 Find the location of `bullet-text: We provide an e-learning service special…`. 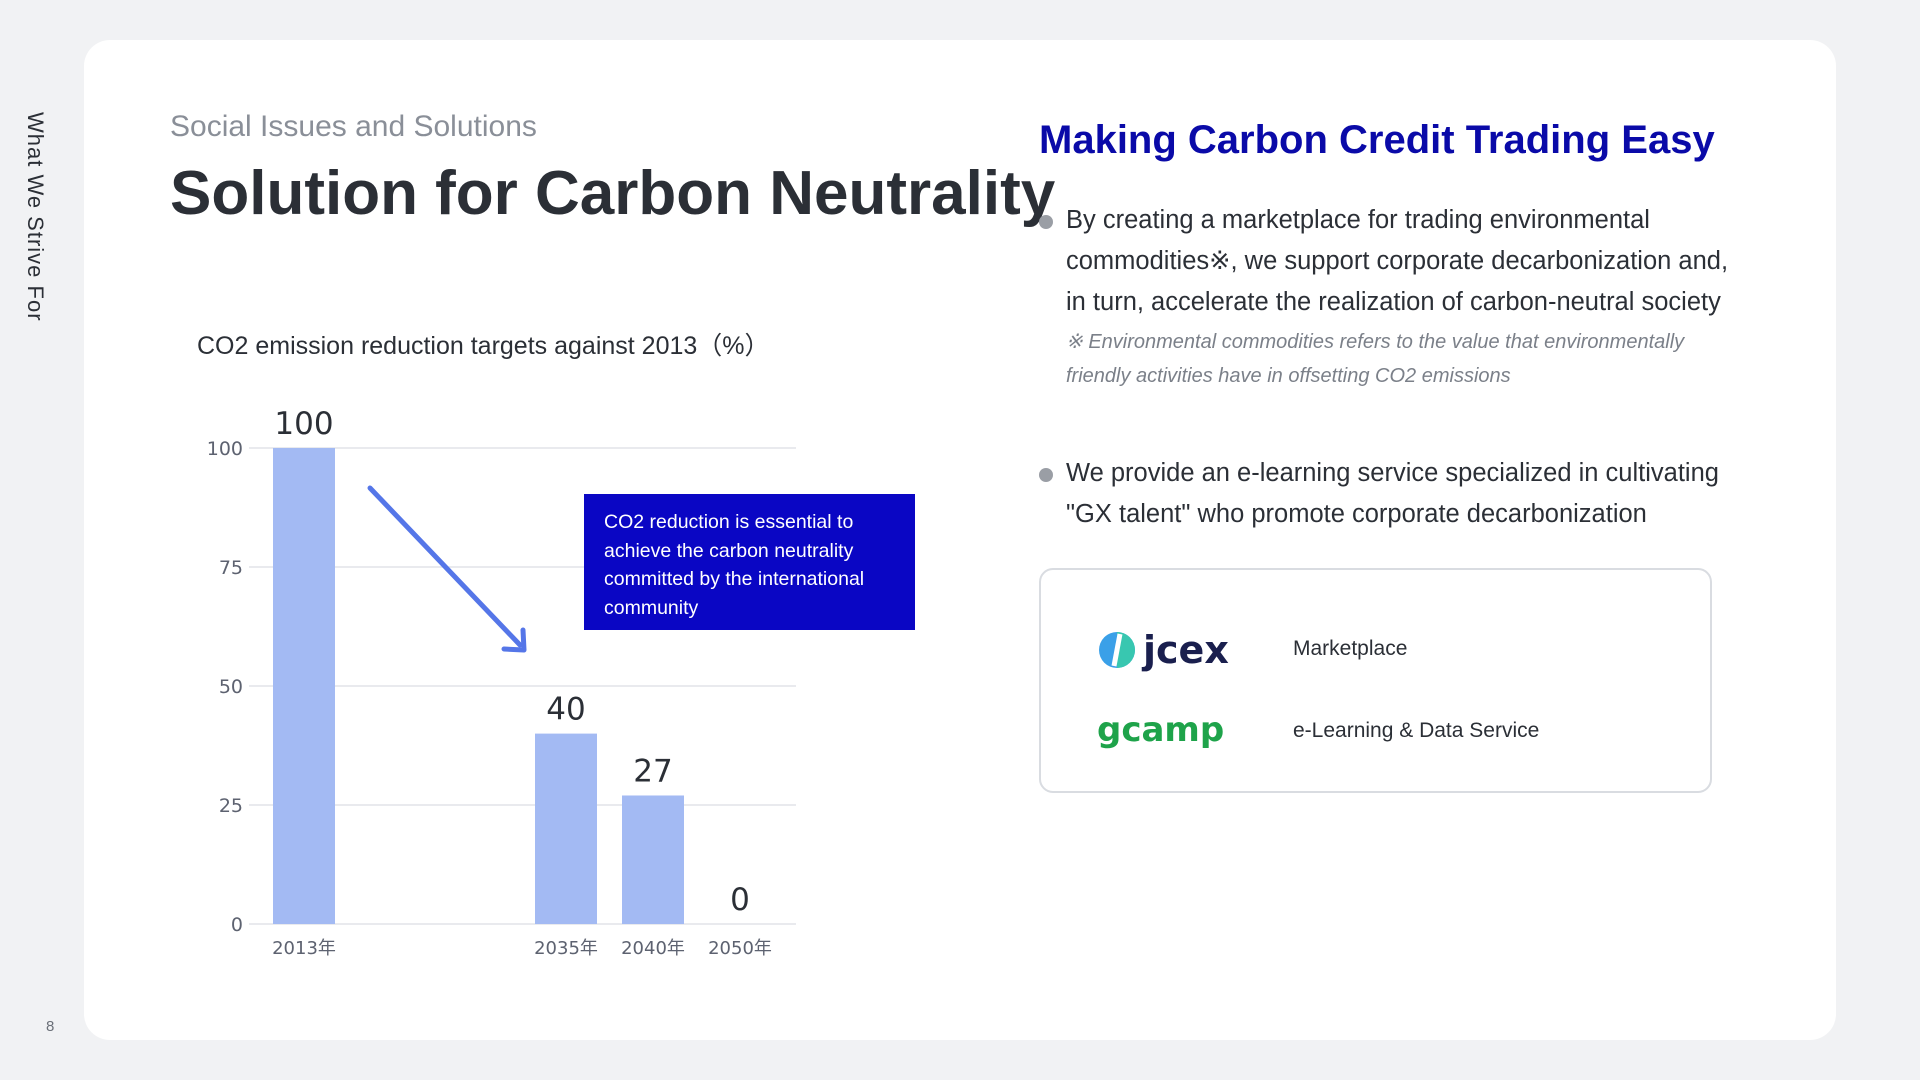

bullet-text: We provide an e-learning service special… is located at coordinates (1392, 493).